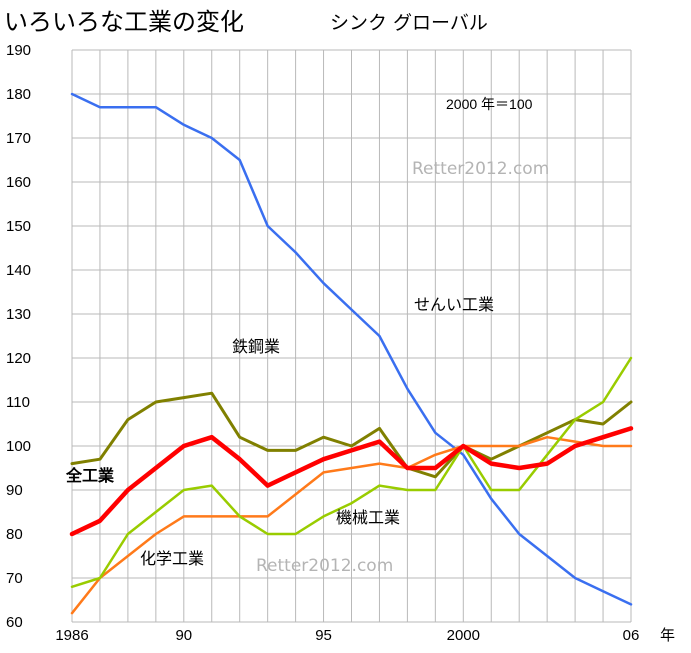 The image size is (691, 653). What do you see at coordinates (480, 169) in the screenshot?
I see `watermark-top: Retter2012.com` at bounding box center [480, 169].